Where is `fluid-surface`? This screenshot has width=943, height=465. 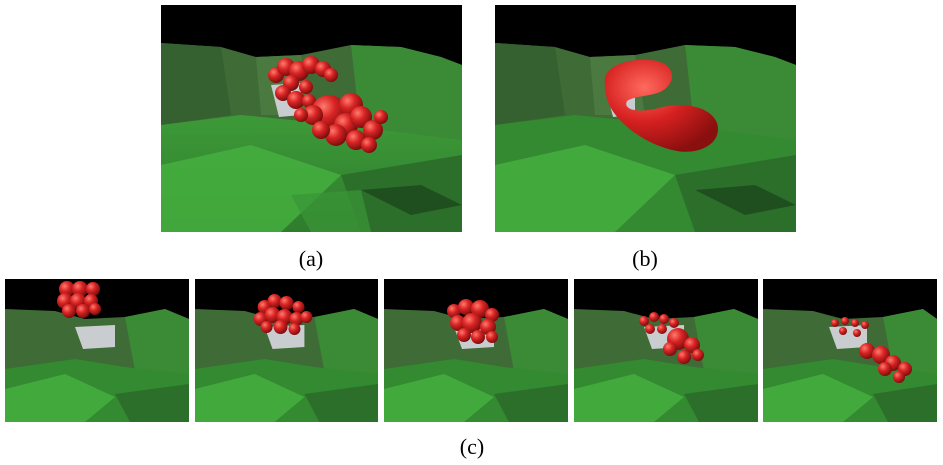 fluid-surface is located at coordinates (661, 105).